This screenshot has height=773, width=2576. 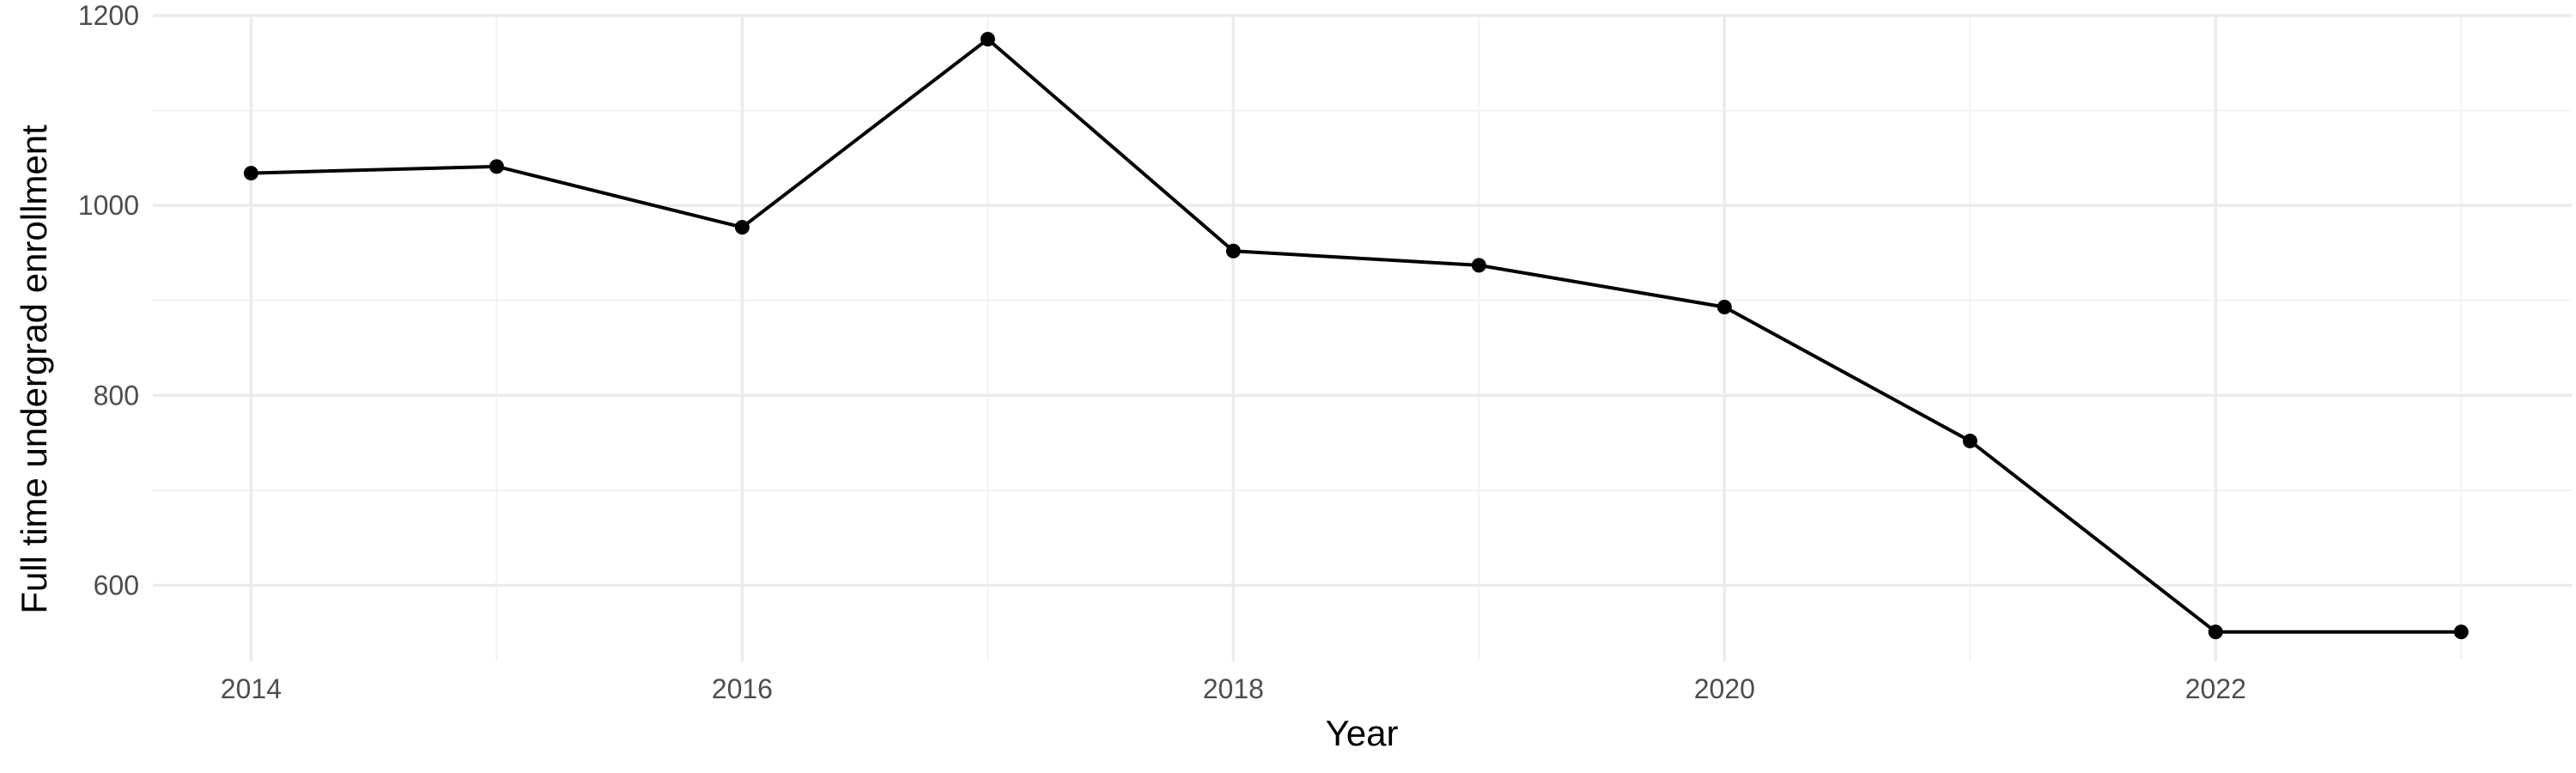 I want to click on x-tick-label: 2016, so click(x=742, y=688).